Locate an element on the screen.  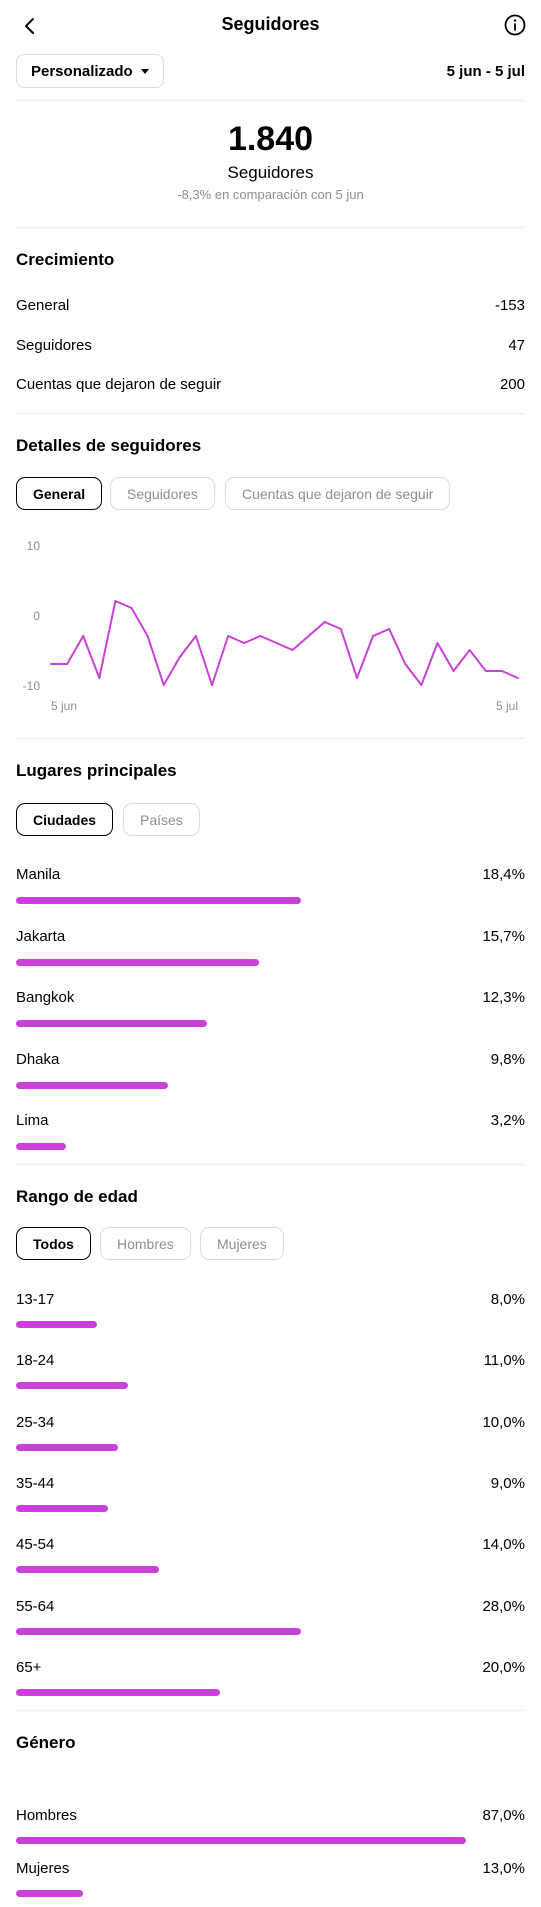
tab-age-women: Mujeres is located at coordinates (242, 1243).